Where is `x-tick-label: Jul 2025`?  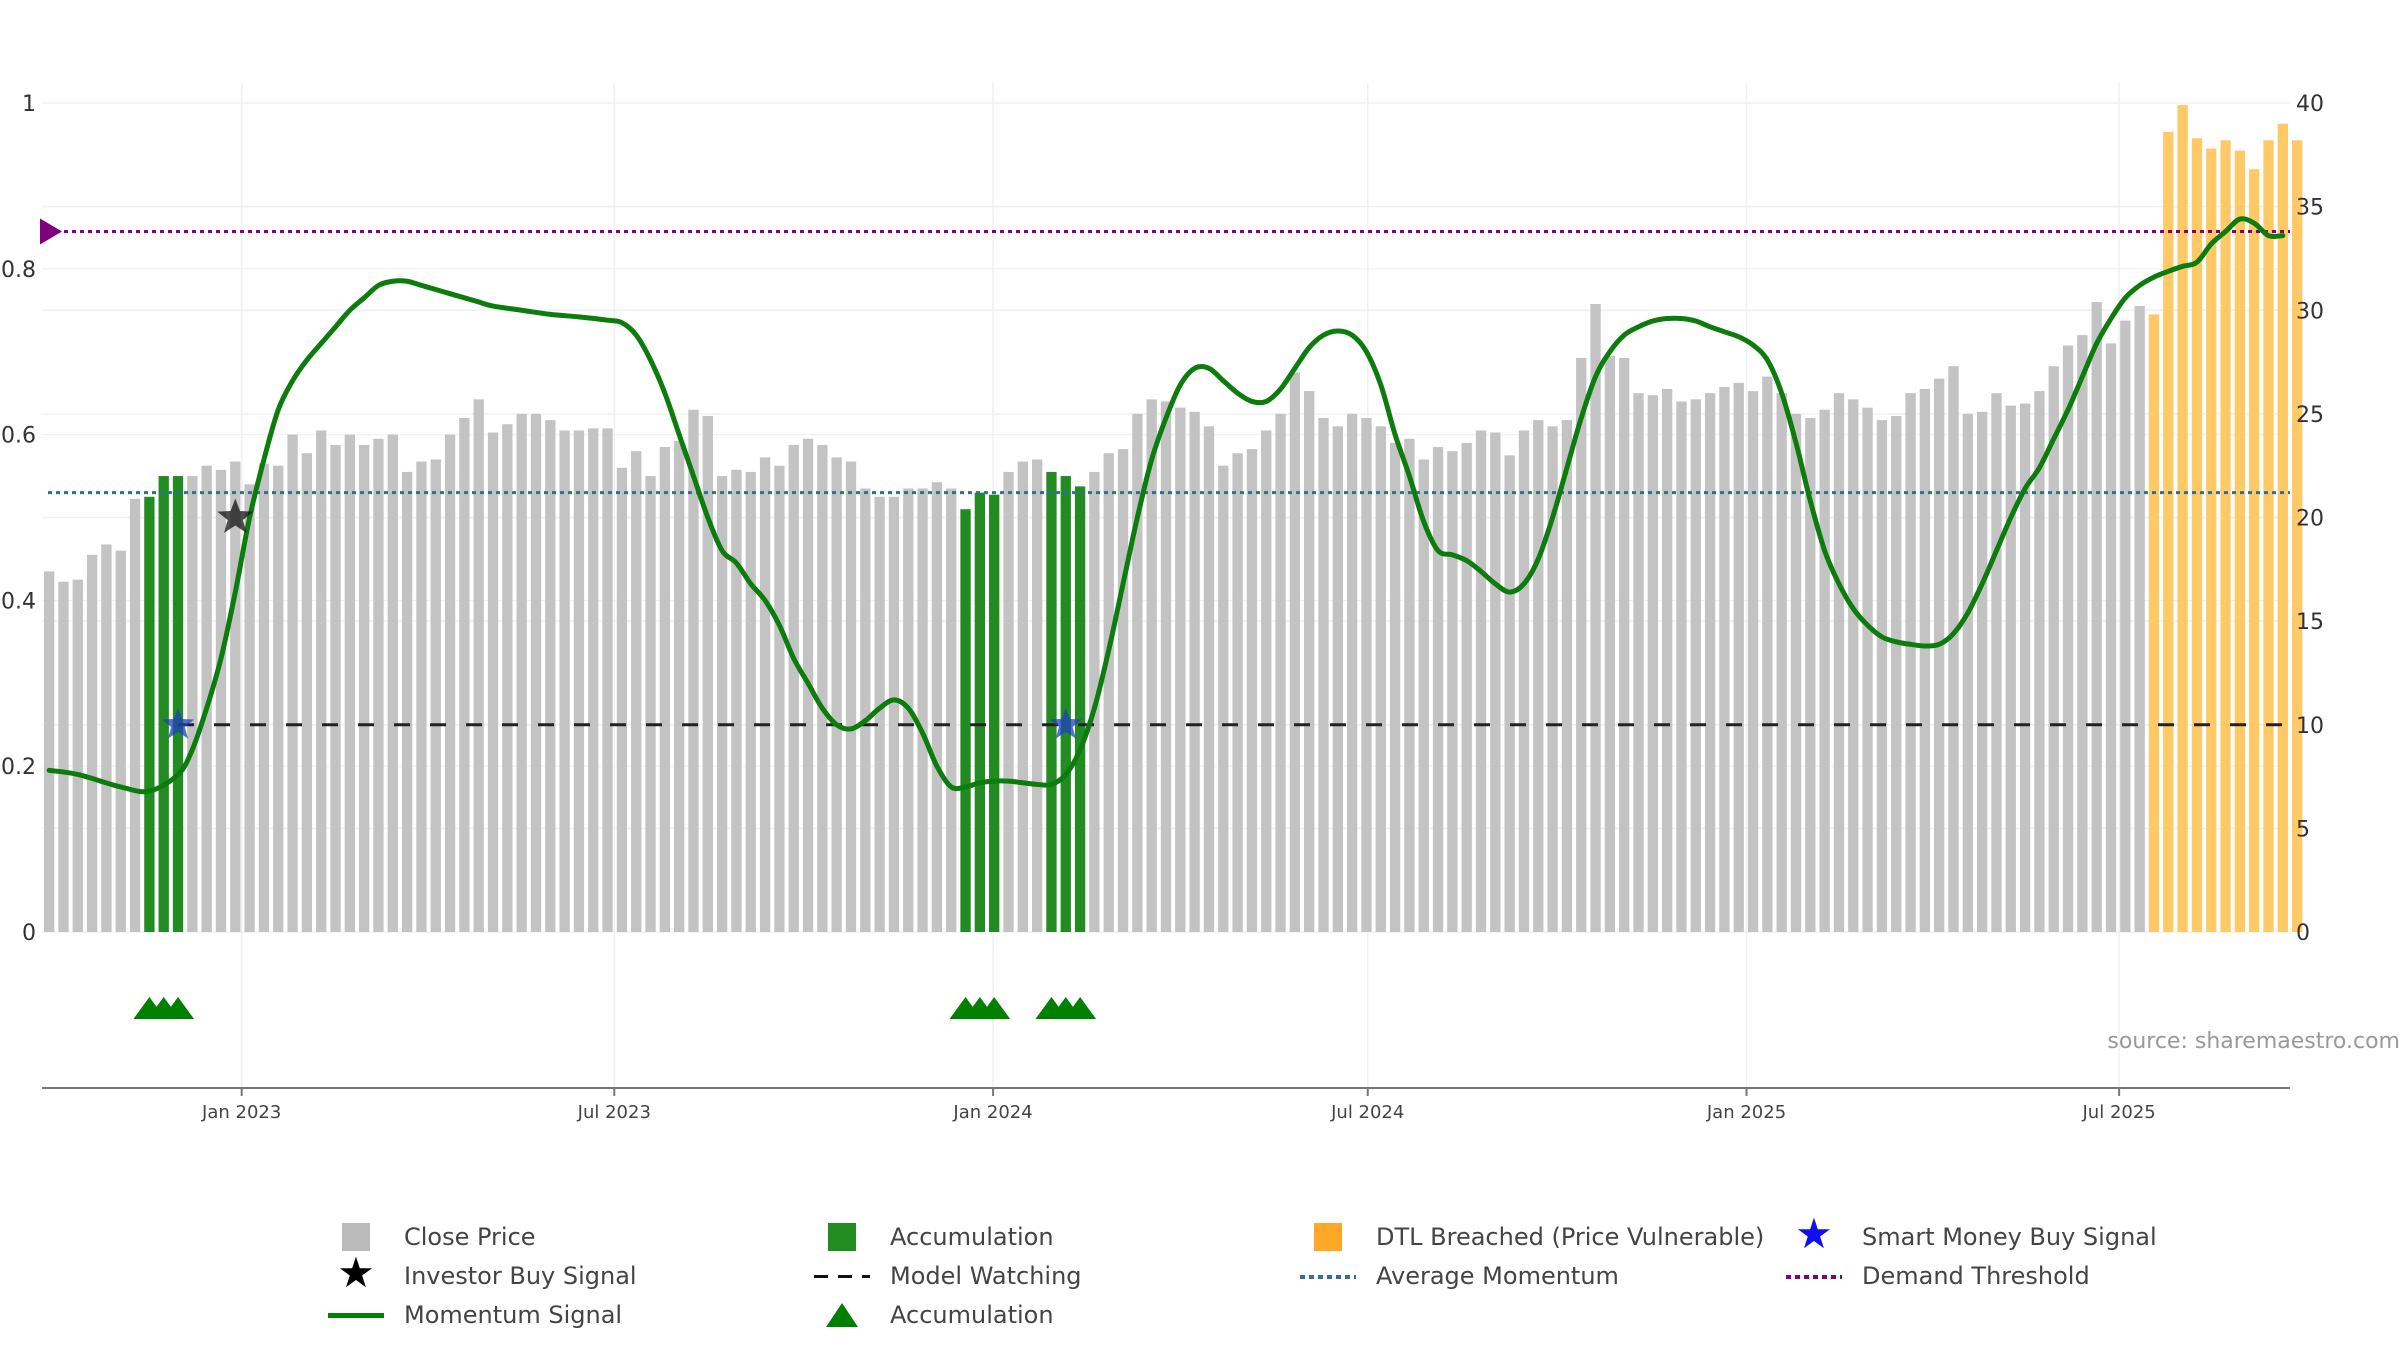
x-tick-label: Jul 2025 is located at coordinates (2119, 1112).